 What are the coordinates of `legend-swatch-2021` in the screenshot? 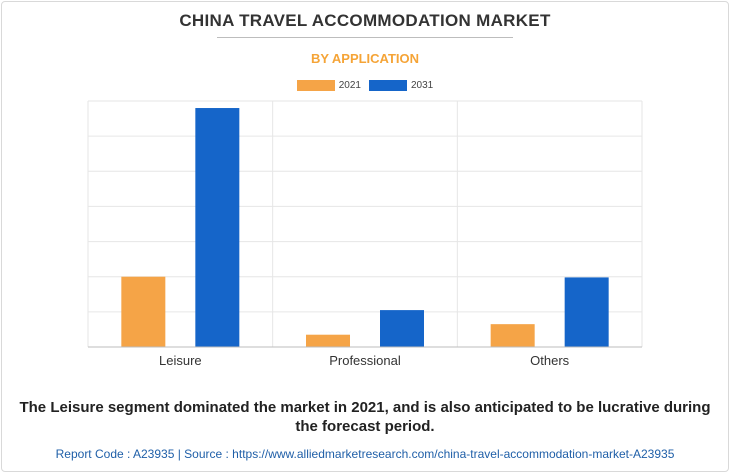 It's located at (315, 85).